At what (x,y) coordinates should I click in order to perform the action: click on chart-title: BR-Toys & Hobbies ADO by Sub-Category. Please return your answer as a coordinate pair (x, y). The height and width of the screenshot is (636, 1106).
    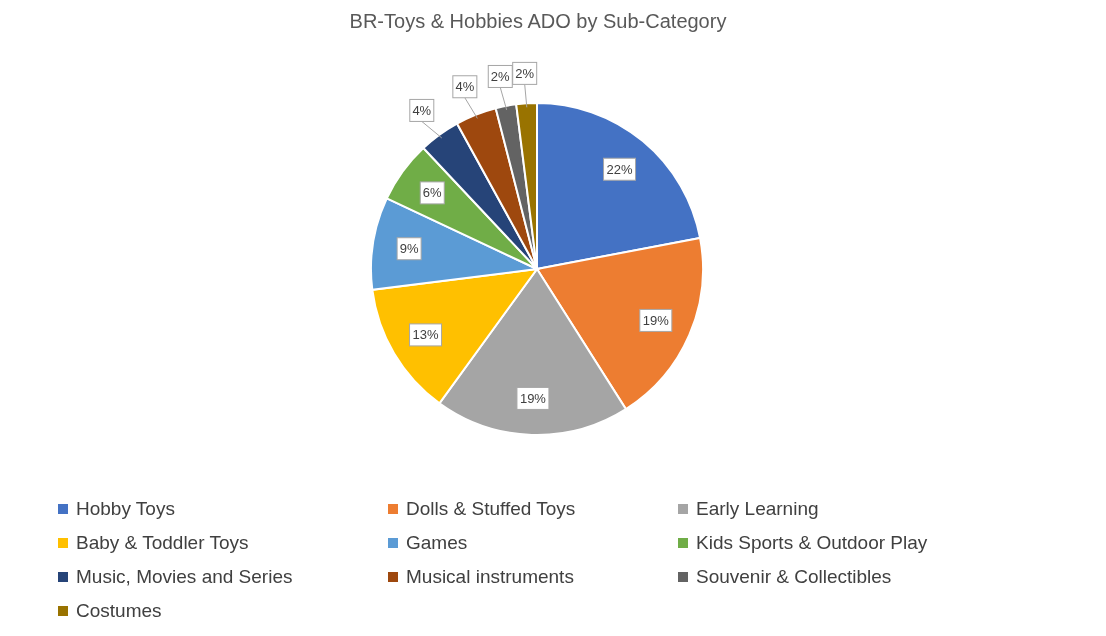
    Looking at the image, I should click on (538, 21).